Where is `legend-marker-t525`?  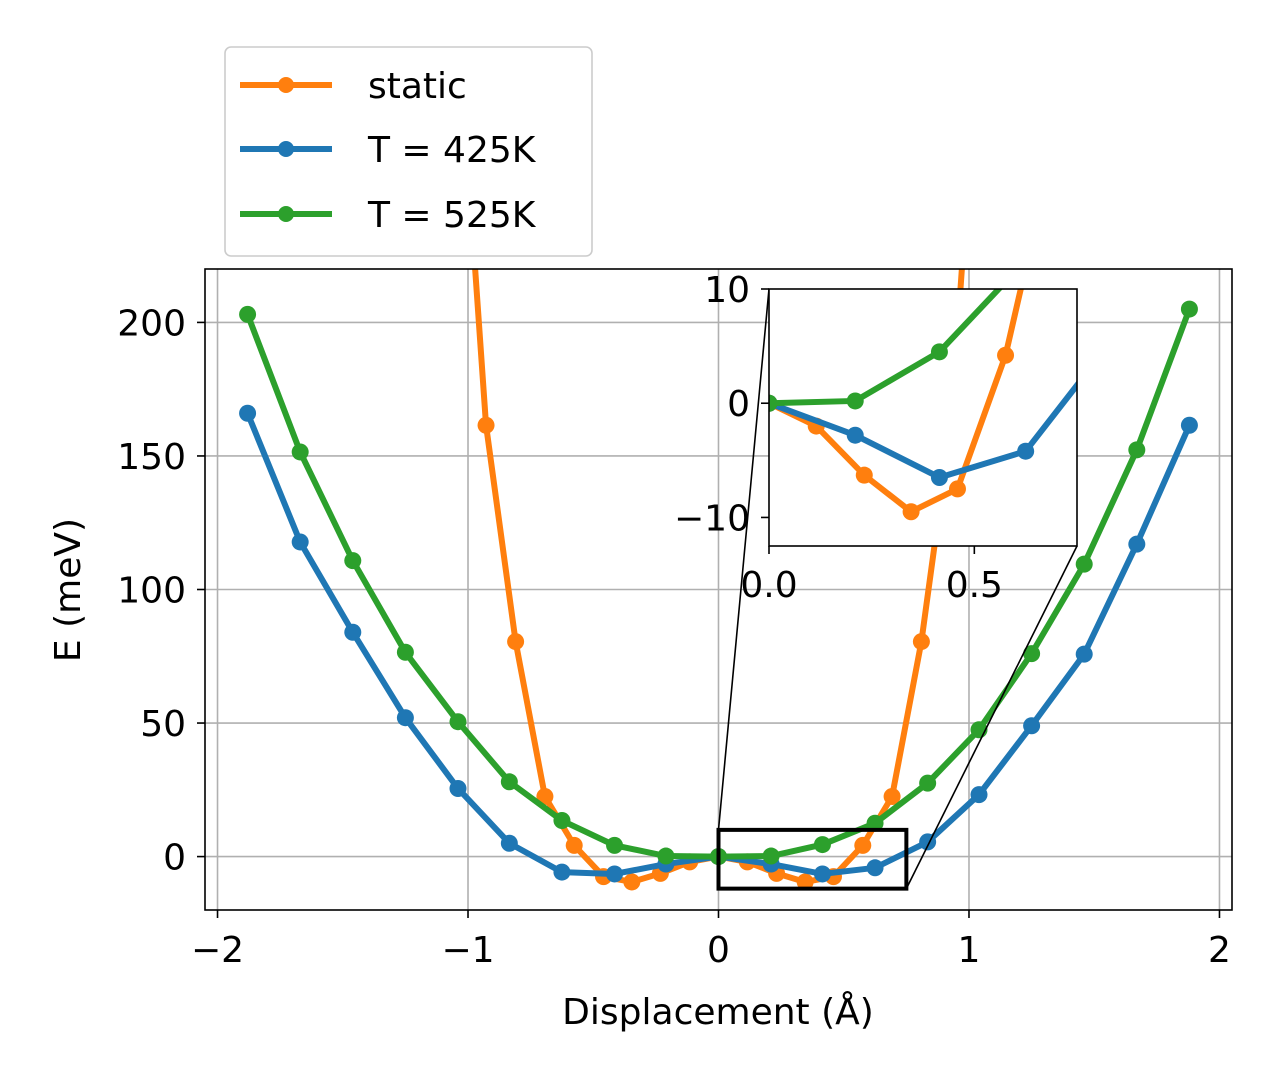
legend-marker-t525 is located at coordinates (286, 214).